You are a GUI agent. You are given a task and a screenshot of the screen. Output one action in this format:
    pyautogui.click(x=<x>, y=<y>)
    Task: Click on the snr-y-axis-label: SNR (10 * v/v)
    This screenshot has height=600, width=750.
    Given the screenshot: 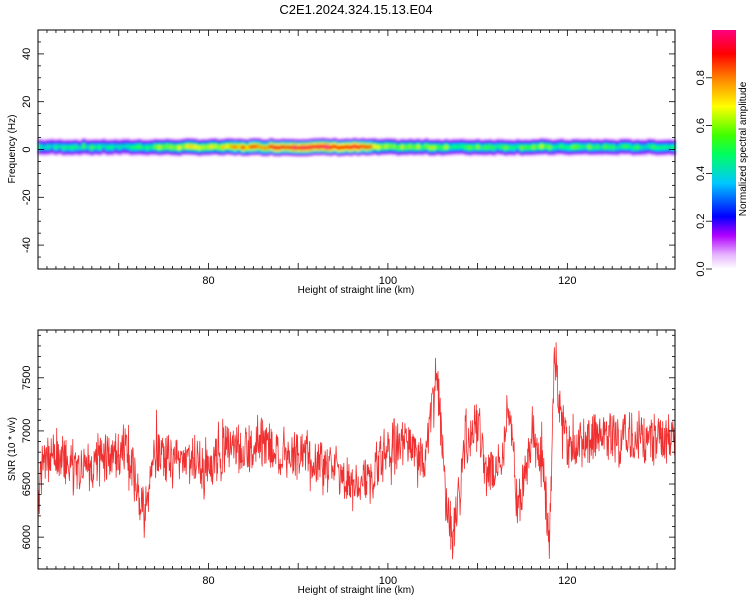 What is the action you would take?
    pyautogui.click(x=12, y=449)
    